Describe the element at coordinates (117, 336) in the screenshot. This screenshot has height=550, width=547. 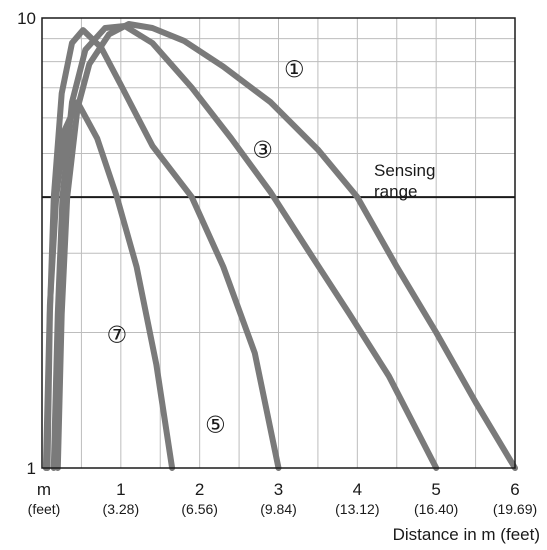
I see `curve-label: ⑦` at that location.